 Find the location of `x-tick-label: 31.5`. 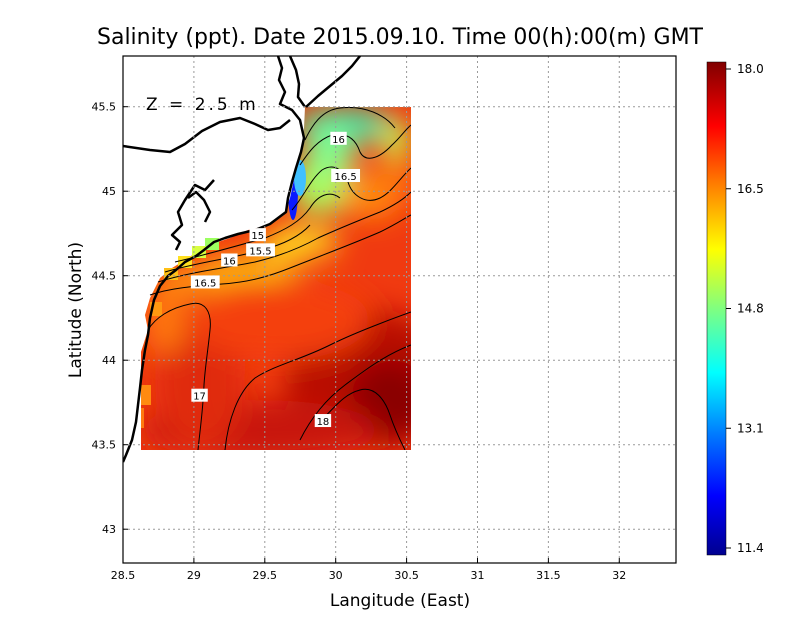

x-tick-label: 31.5 is located at coordinates (548, 575).